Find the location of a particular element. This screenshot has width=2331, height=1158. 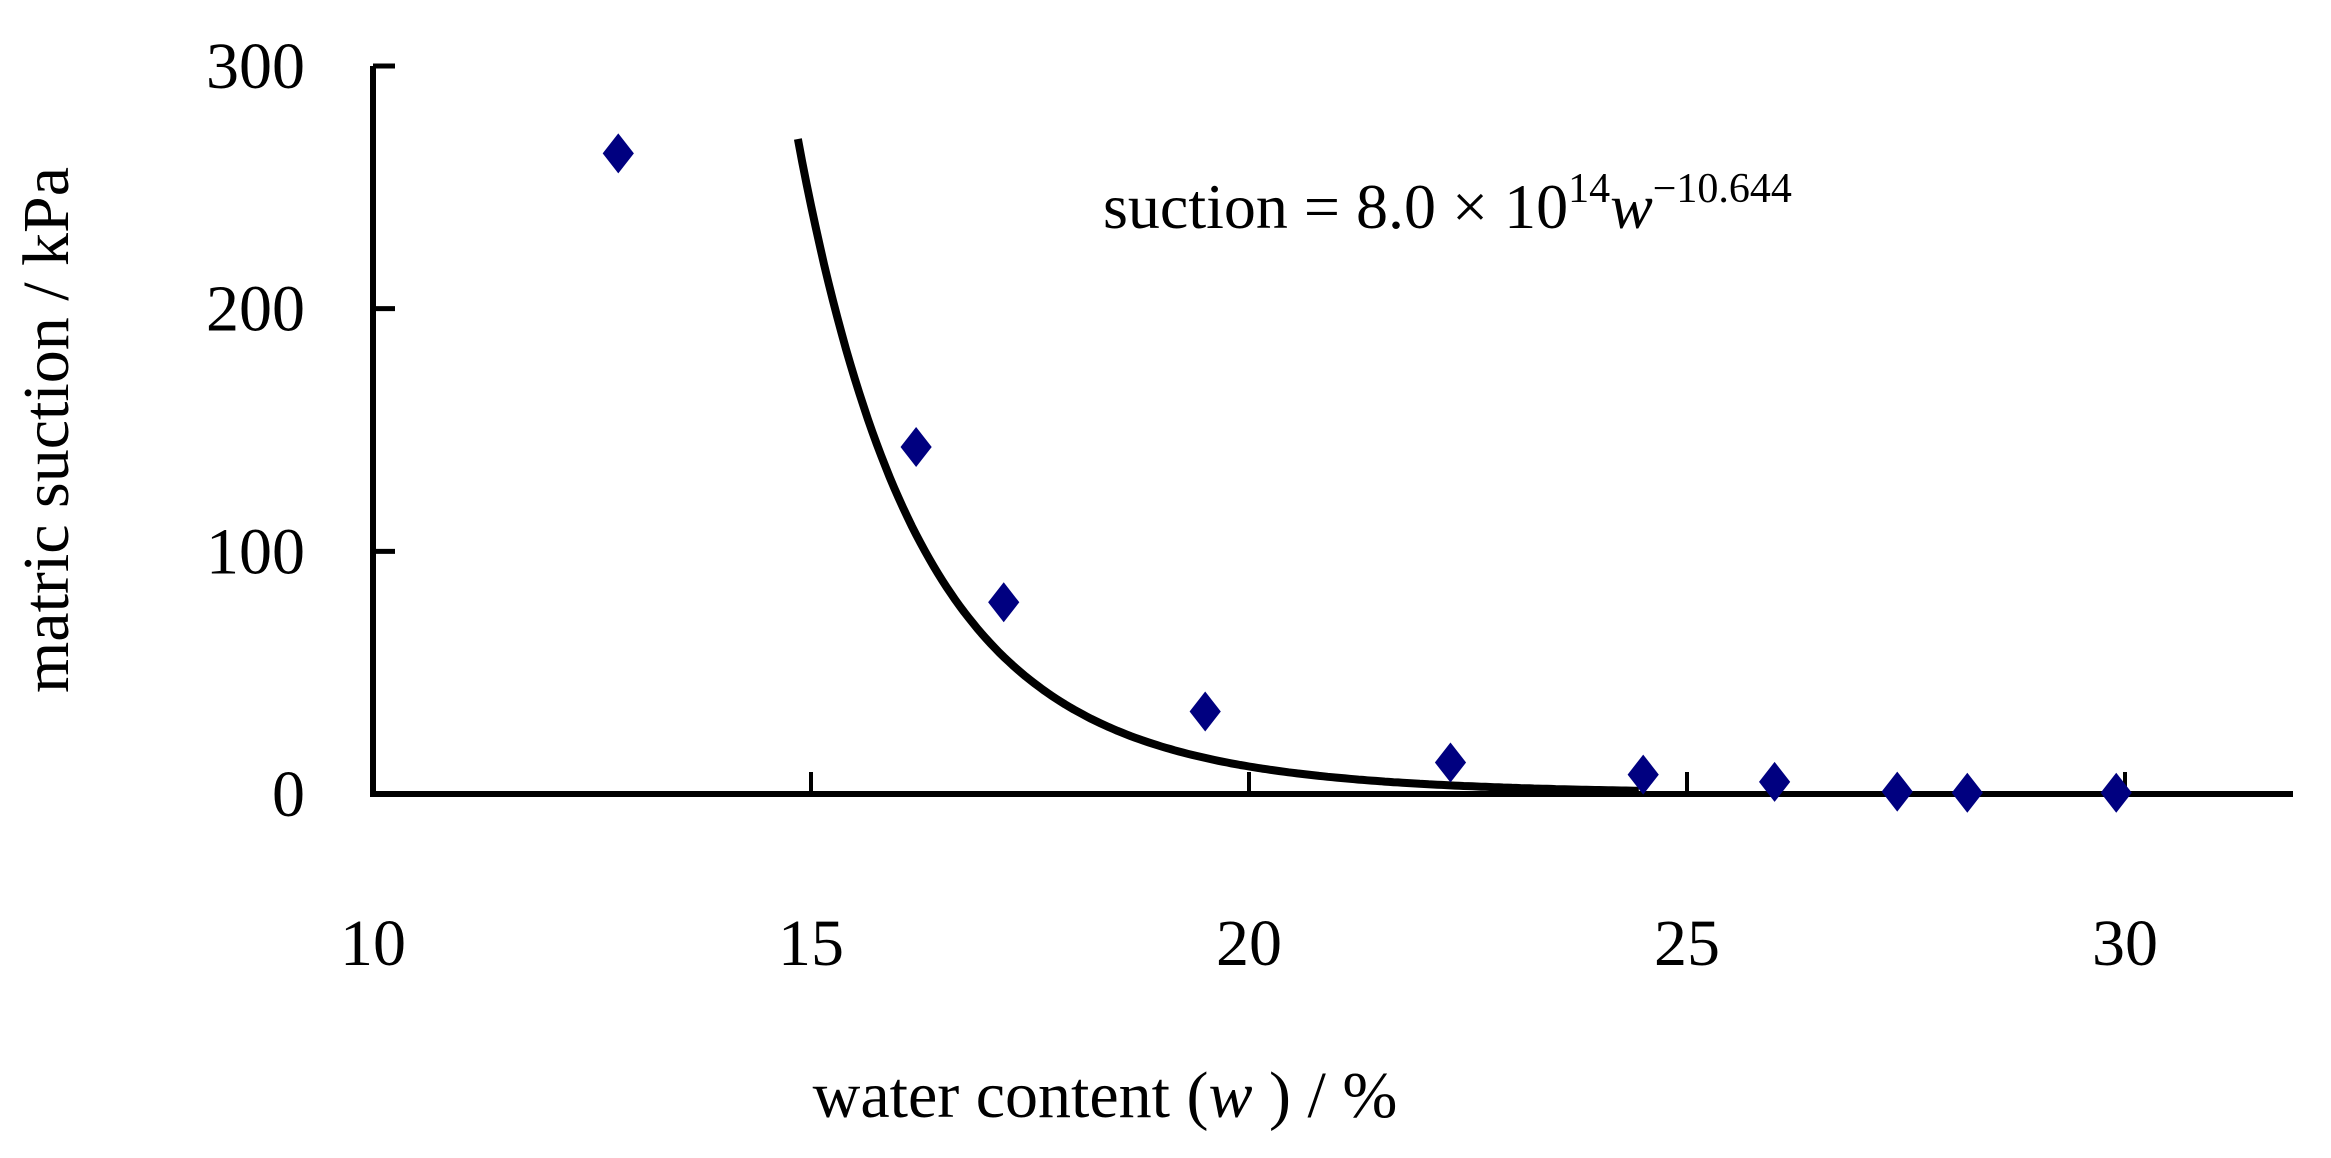

x-tick-label: 25 is located at coordinates (1687, 943).